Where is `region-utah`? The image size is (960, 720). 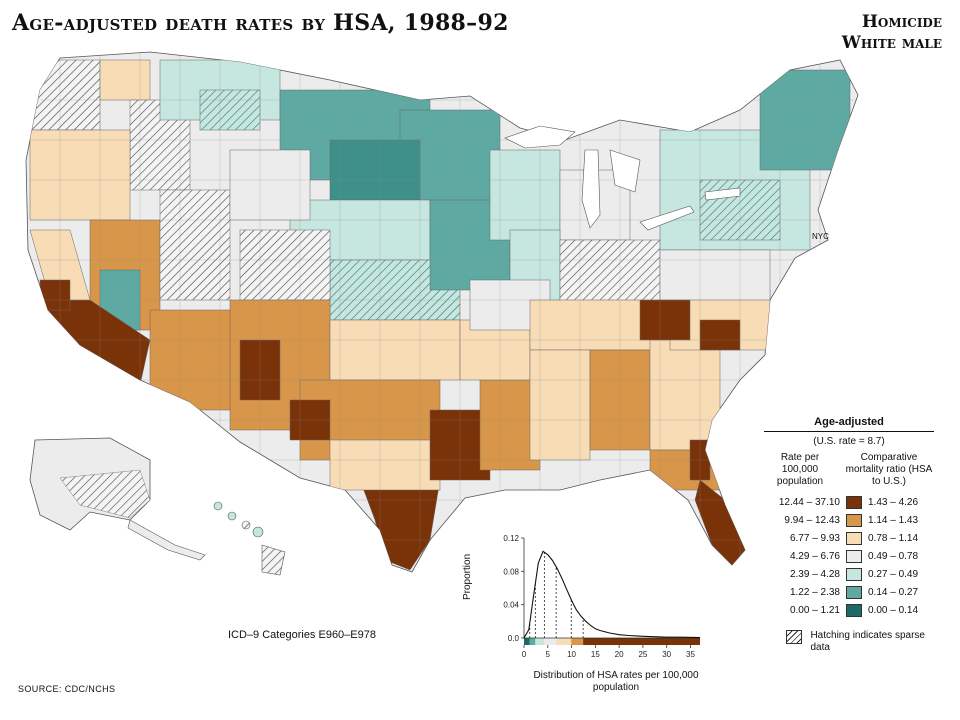
region-utah is located at coordinates (195, 245).